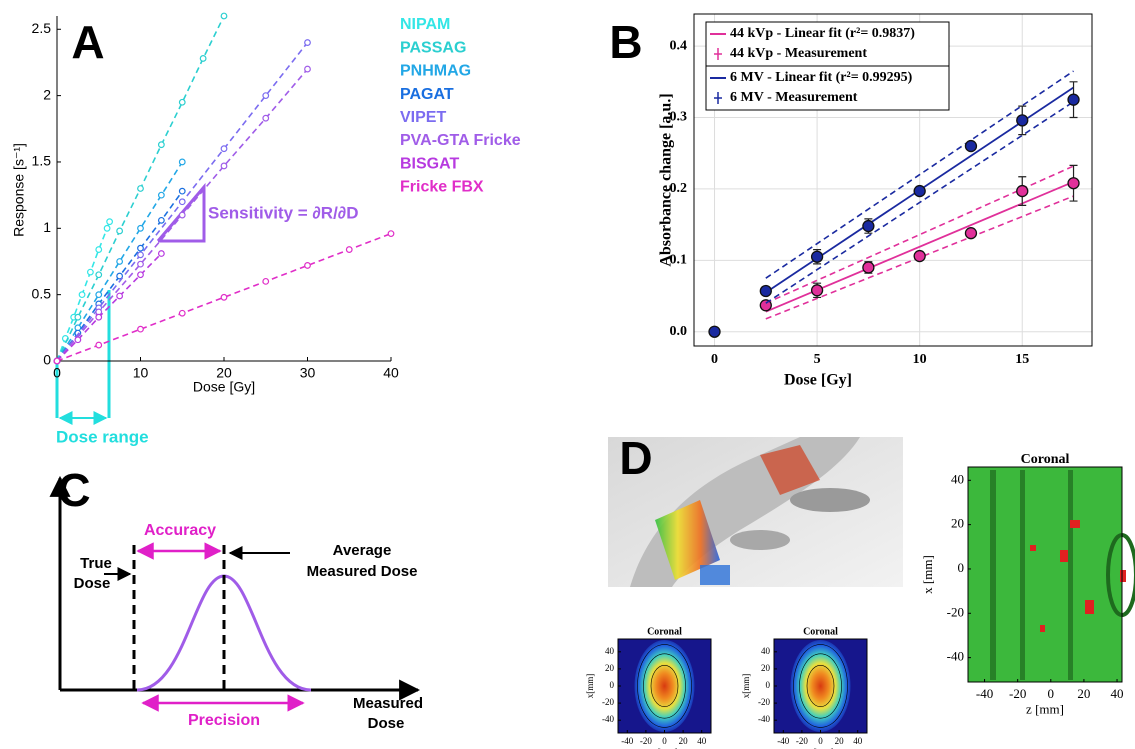 The height and width of the screenshot is (749, 1135). I want to click on legend-label: BISGAT, so click(429, 163).